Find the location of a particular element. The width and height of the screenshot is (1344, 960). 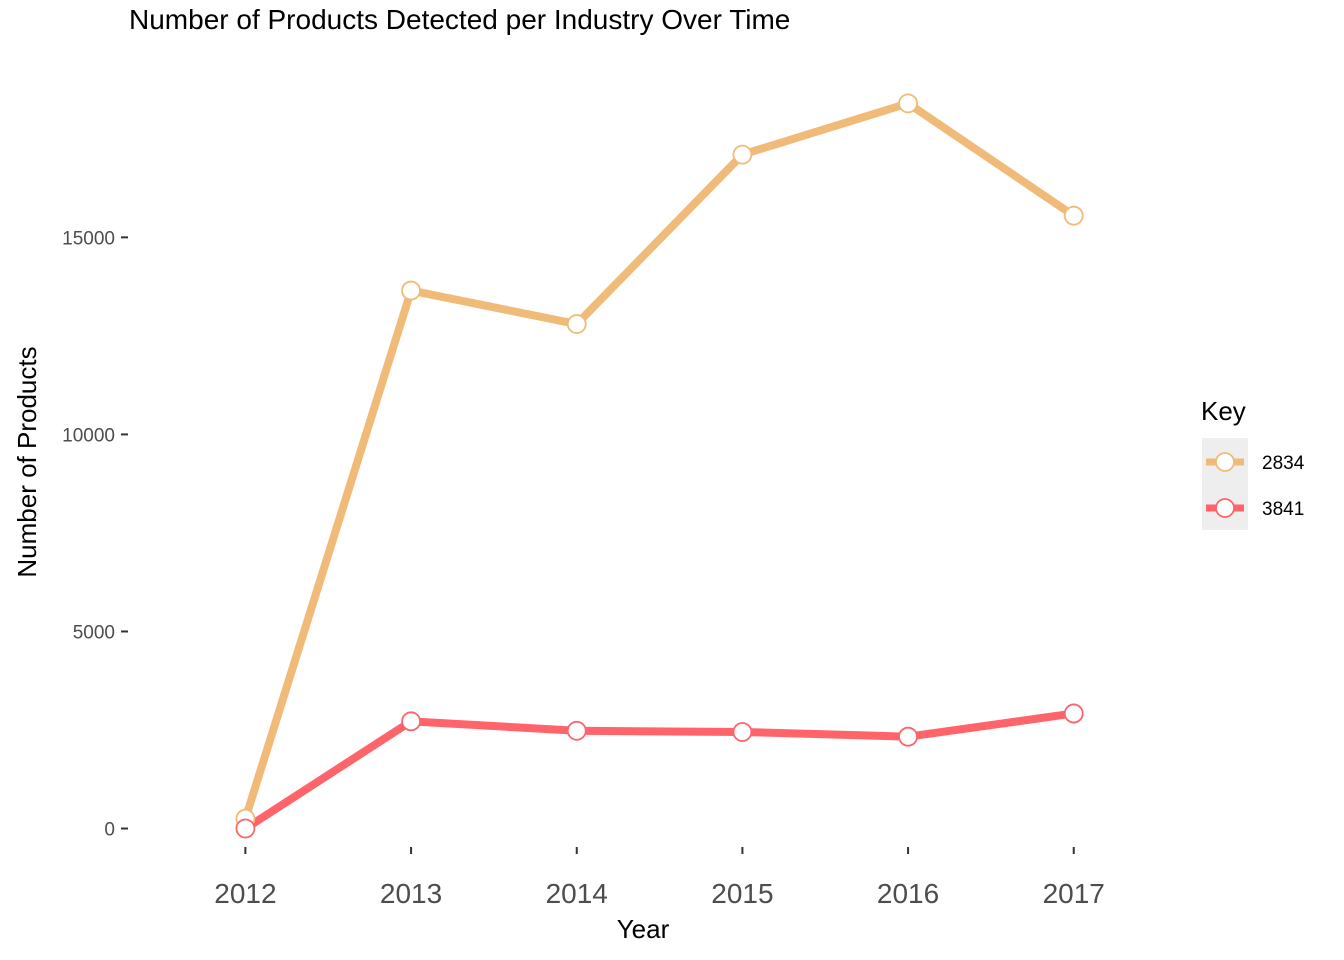

data-point-2834-2017 is located at coordinates (1073, 215).